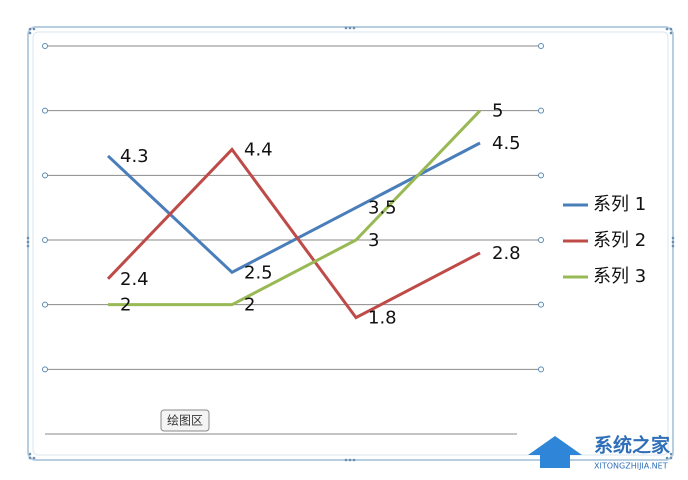 The image size is (688, 480). Describe the element at coordinates (497, 111) in the screenshot. I see `data-label: 5` at that location.